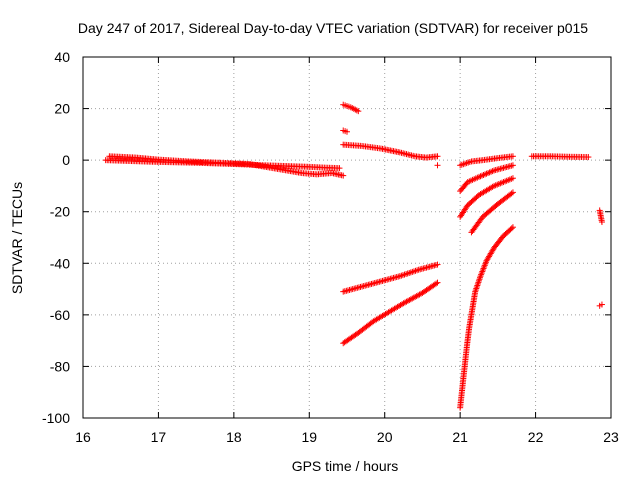 The width and height of the screenshot is (640, 480). I want to click on x-tick-label: 21, so click(460, 437).